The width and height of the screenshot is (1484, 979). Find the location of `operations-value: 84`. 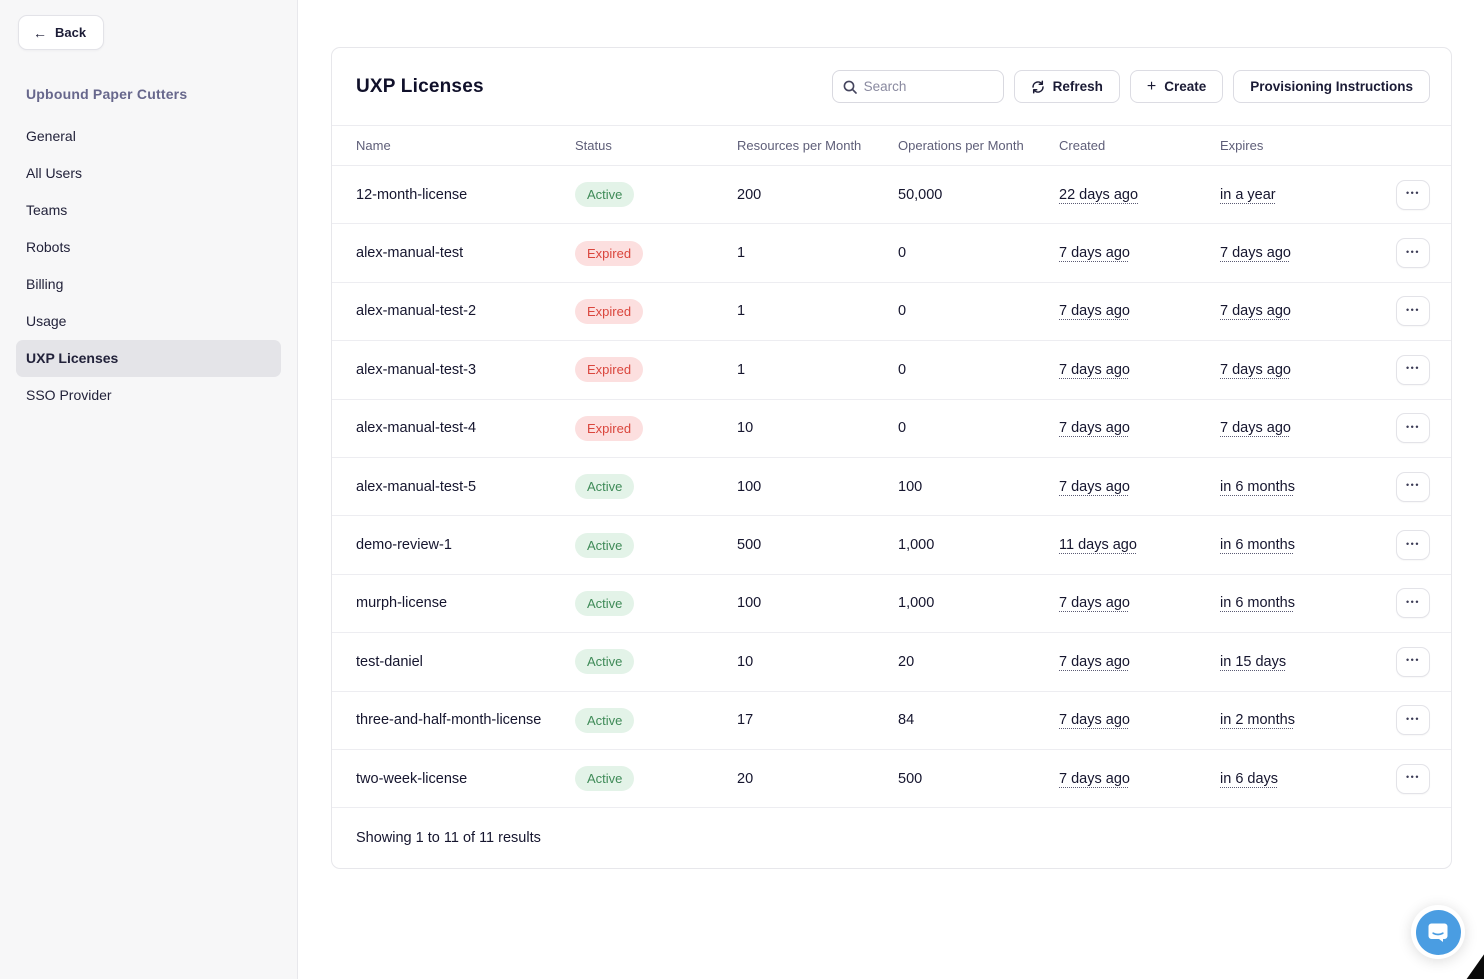

operations-value: 84 is located at coordinates (906, 720).